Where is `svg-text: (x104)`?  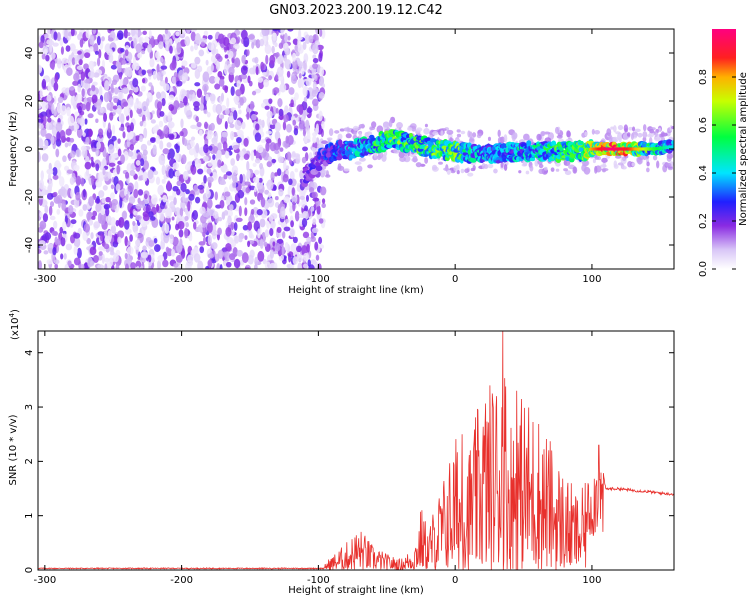 svg-text: (x104) is located at coordinates (14, 324).